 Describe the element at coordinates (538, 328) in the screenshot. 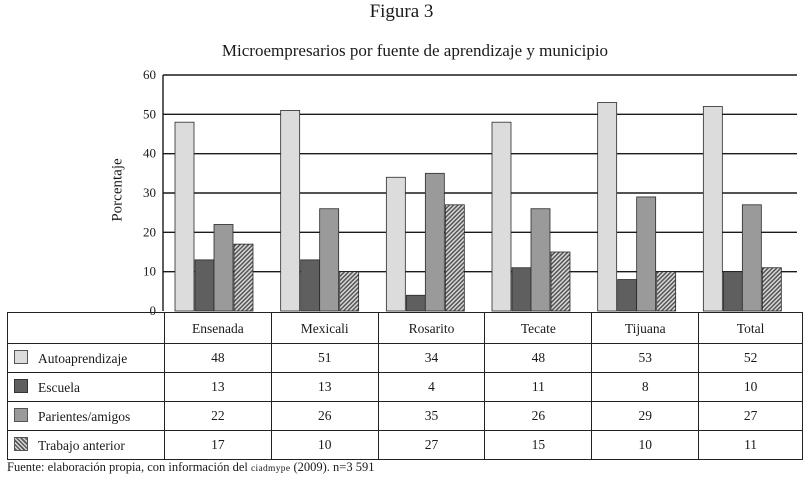

I see `column-header: Tecate` at that location.